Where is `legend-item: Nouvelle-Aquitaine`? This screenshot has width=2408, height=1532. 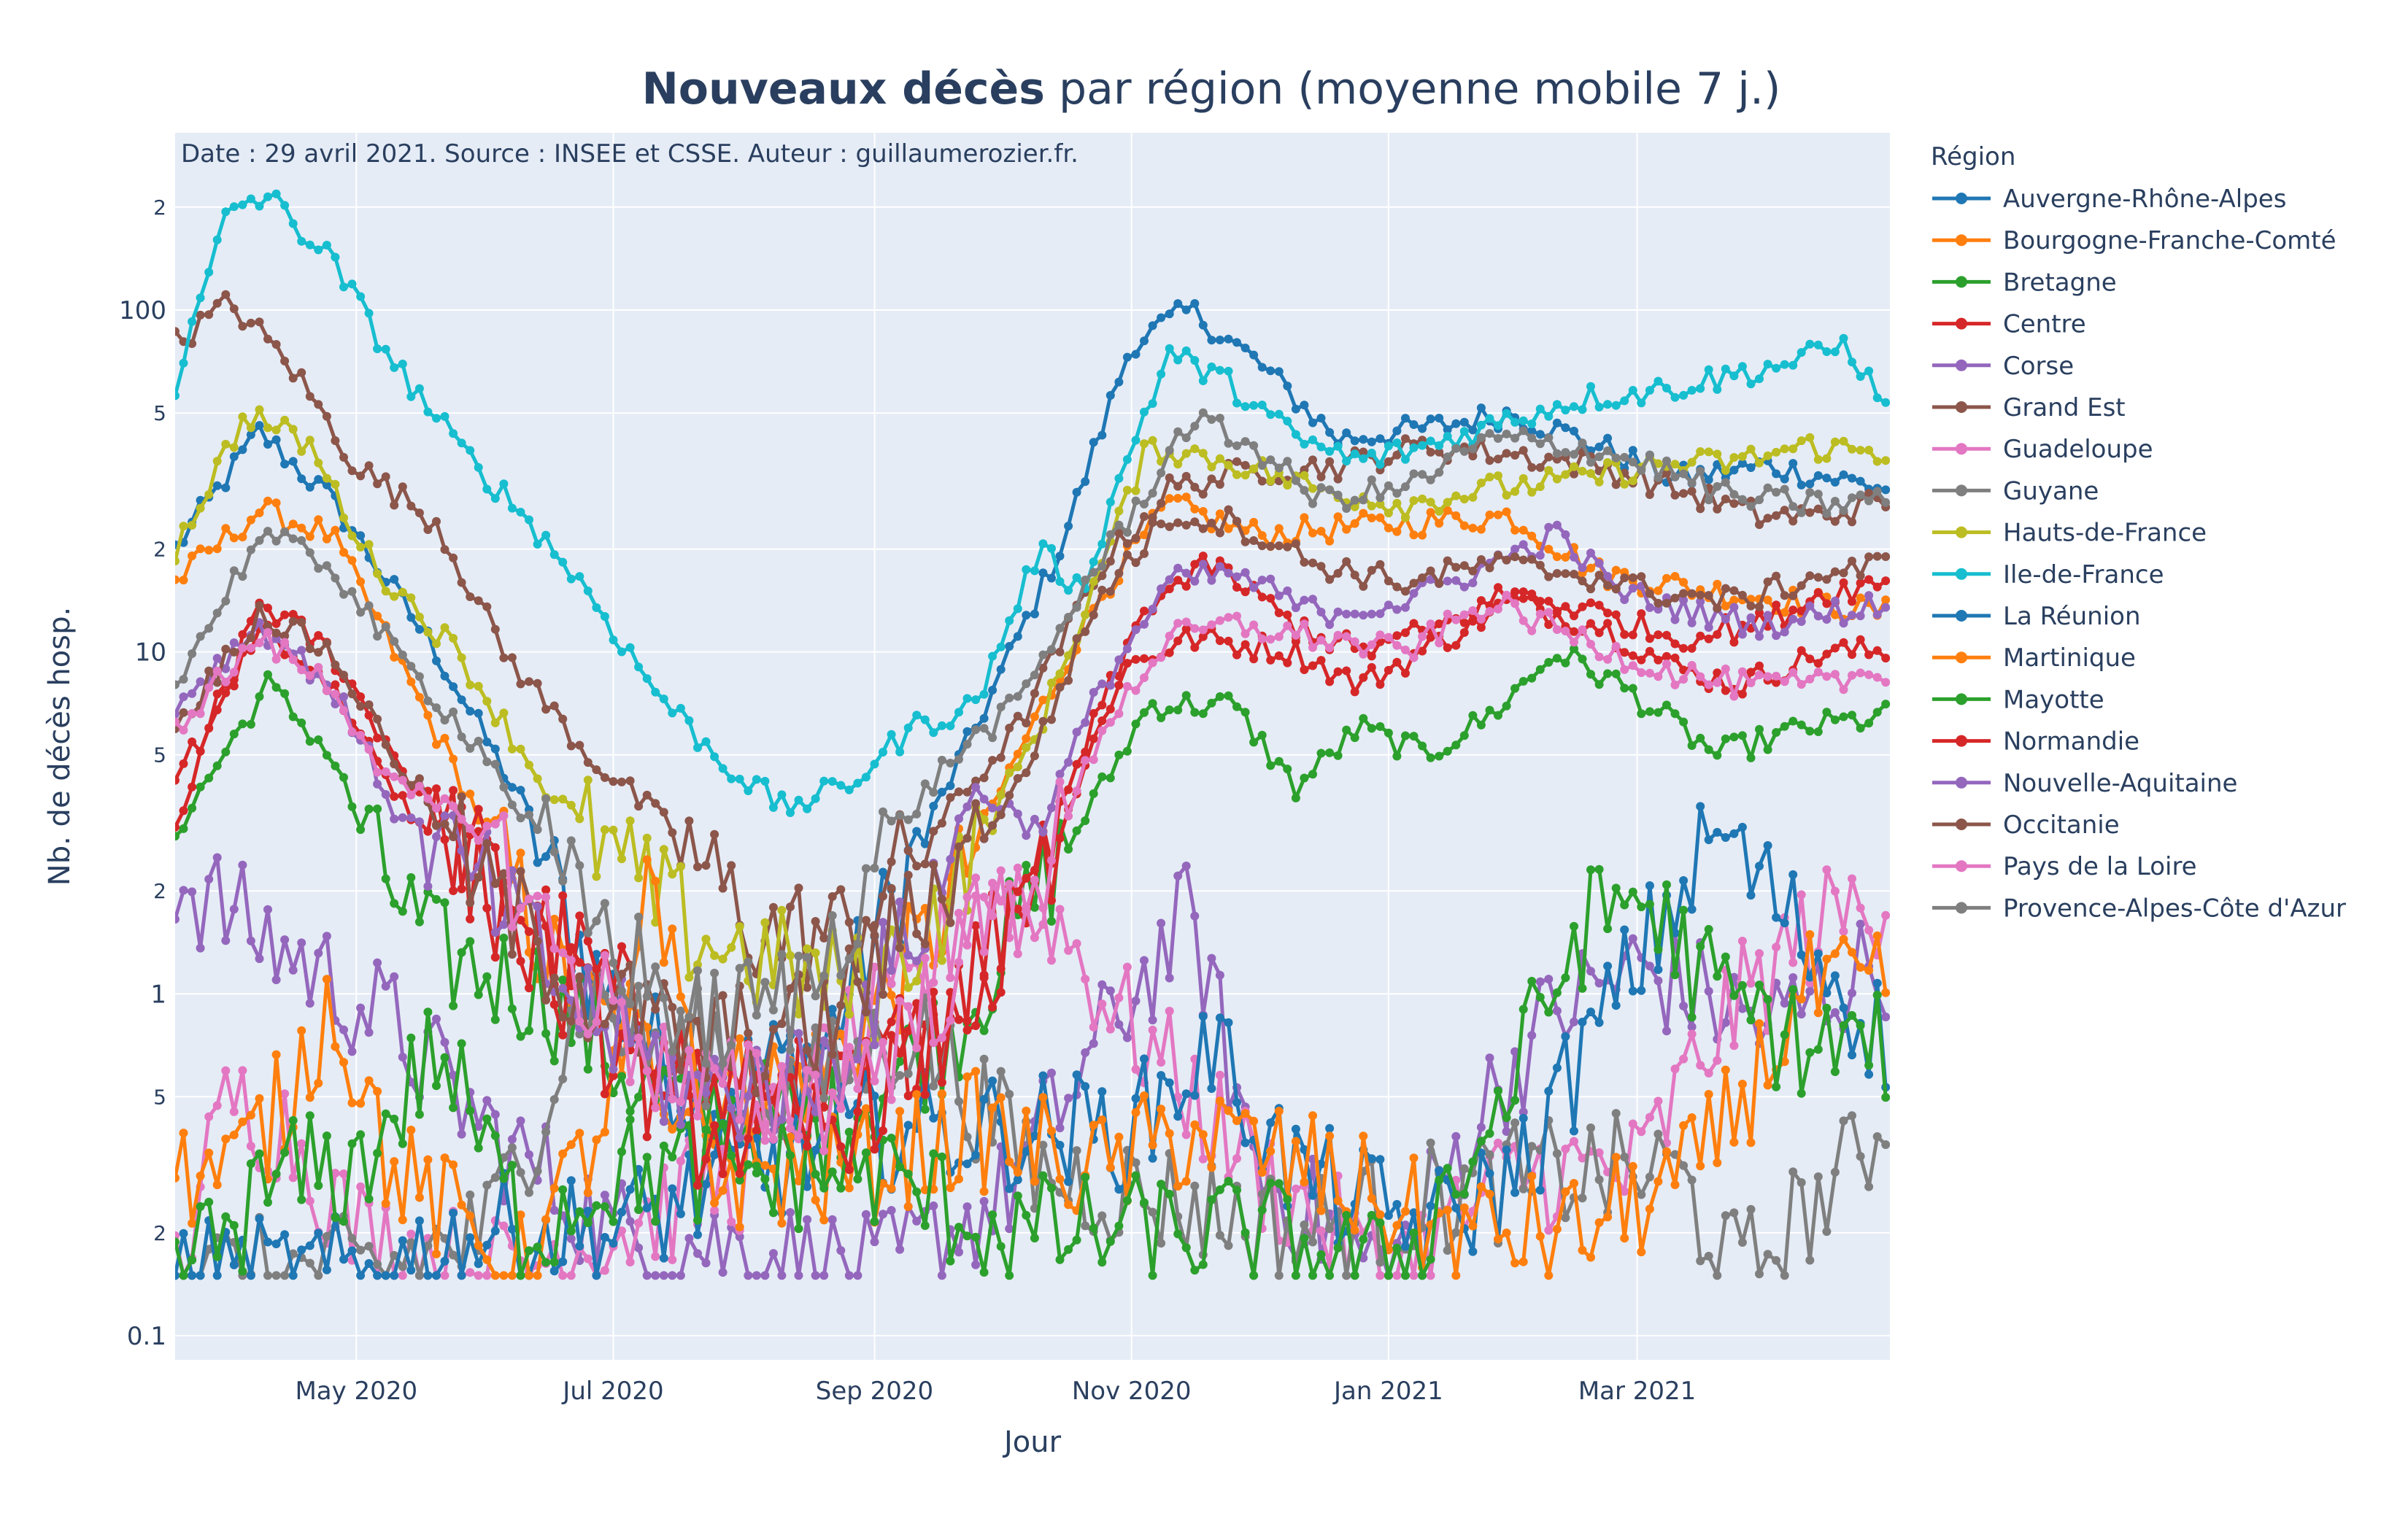 legend-item: Nouvelle-Aquitaine is located at coordinates (2084, 783).